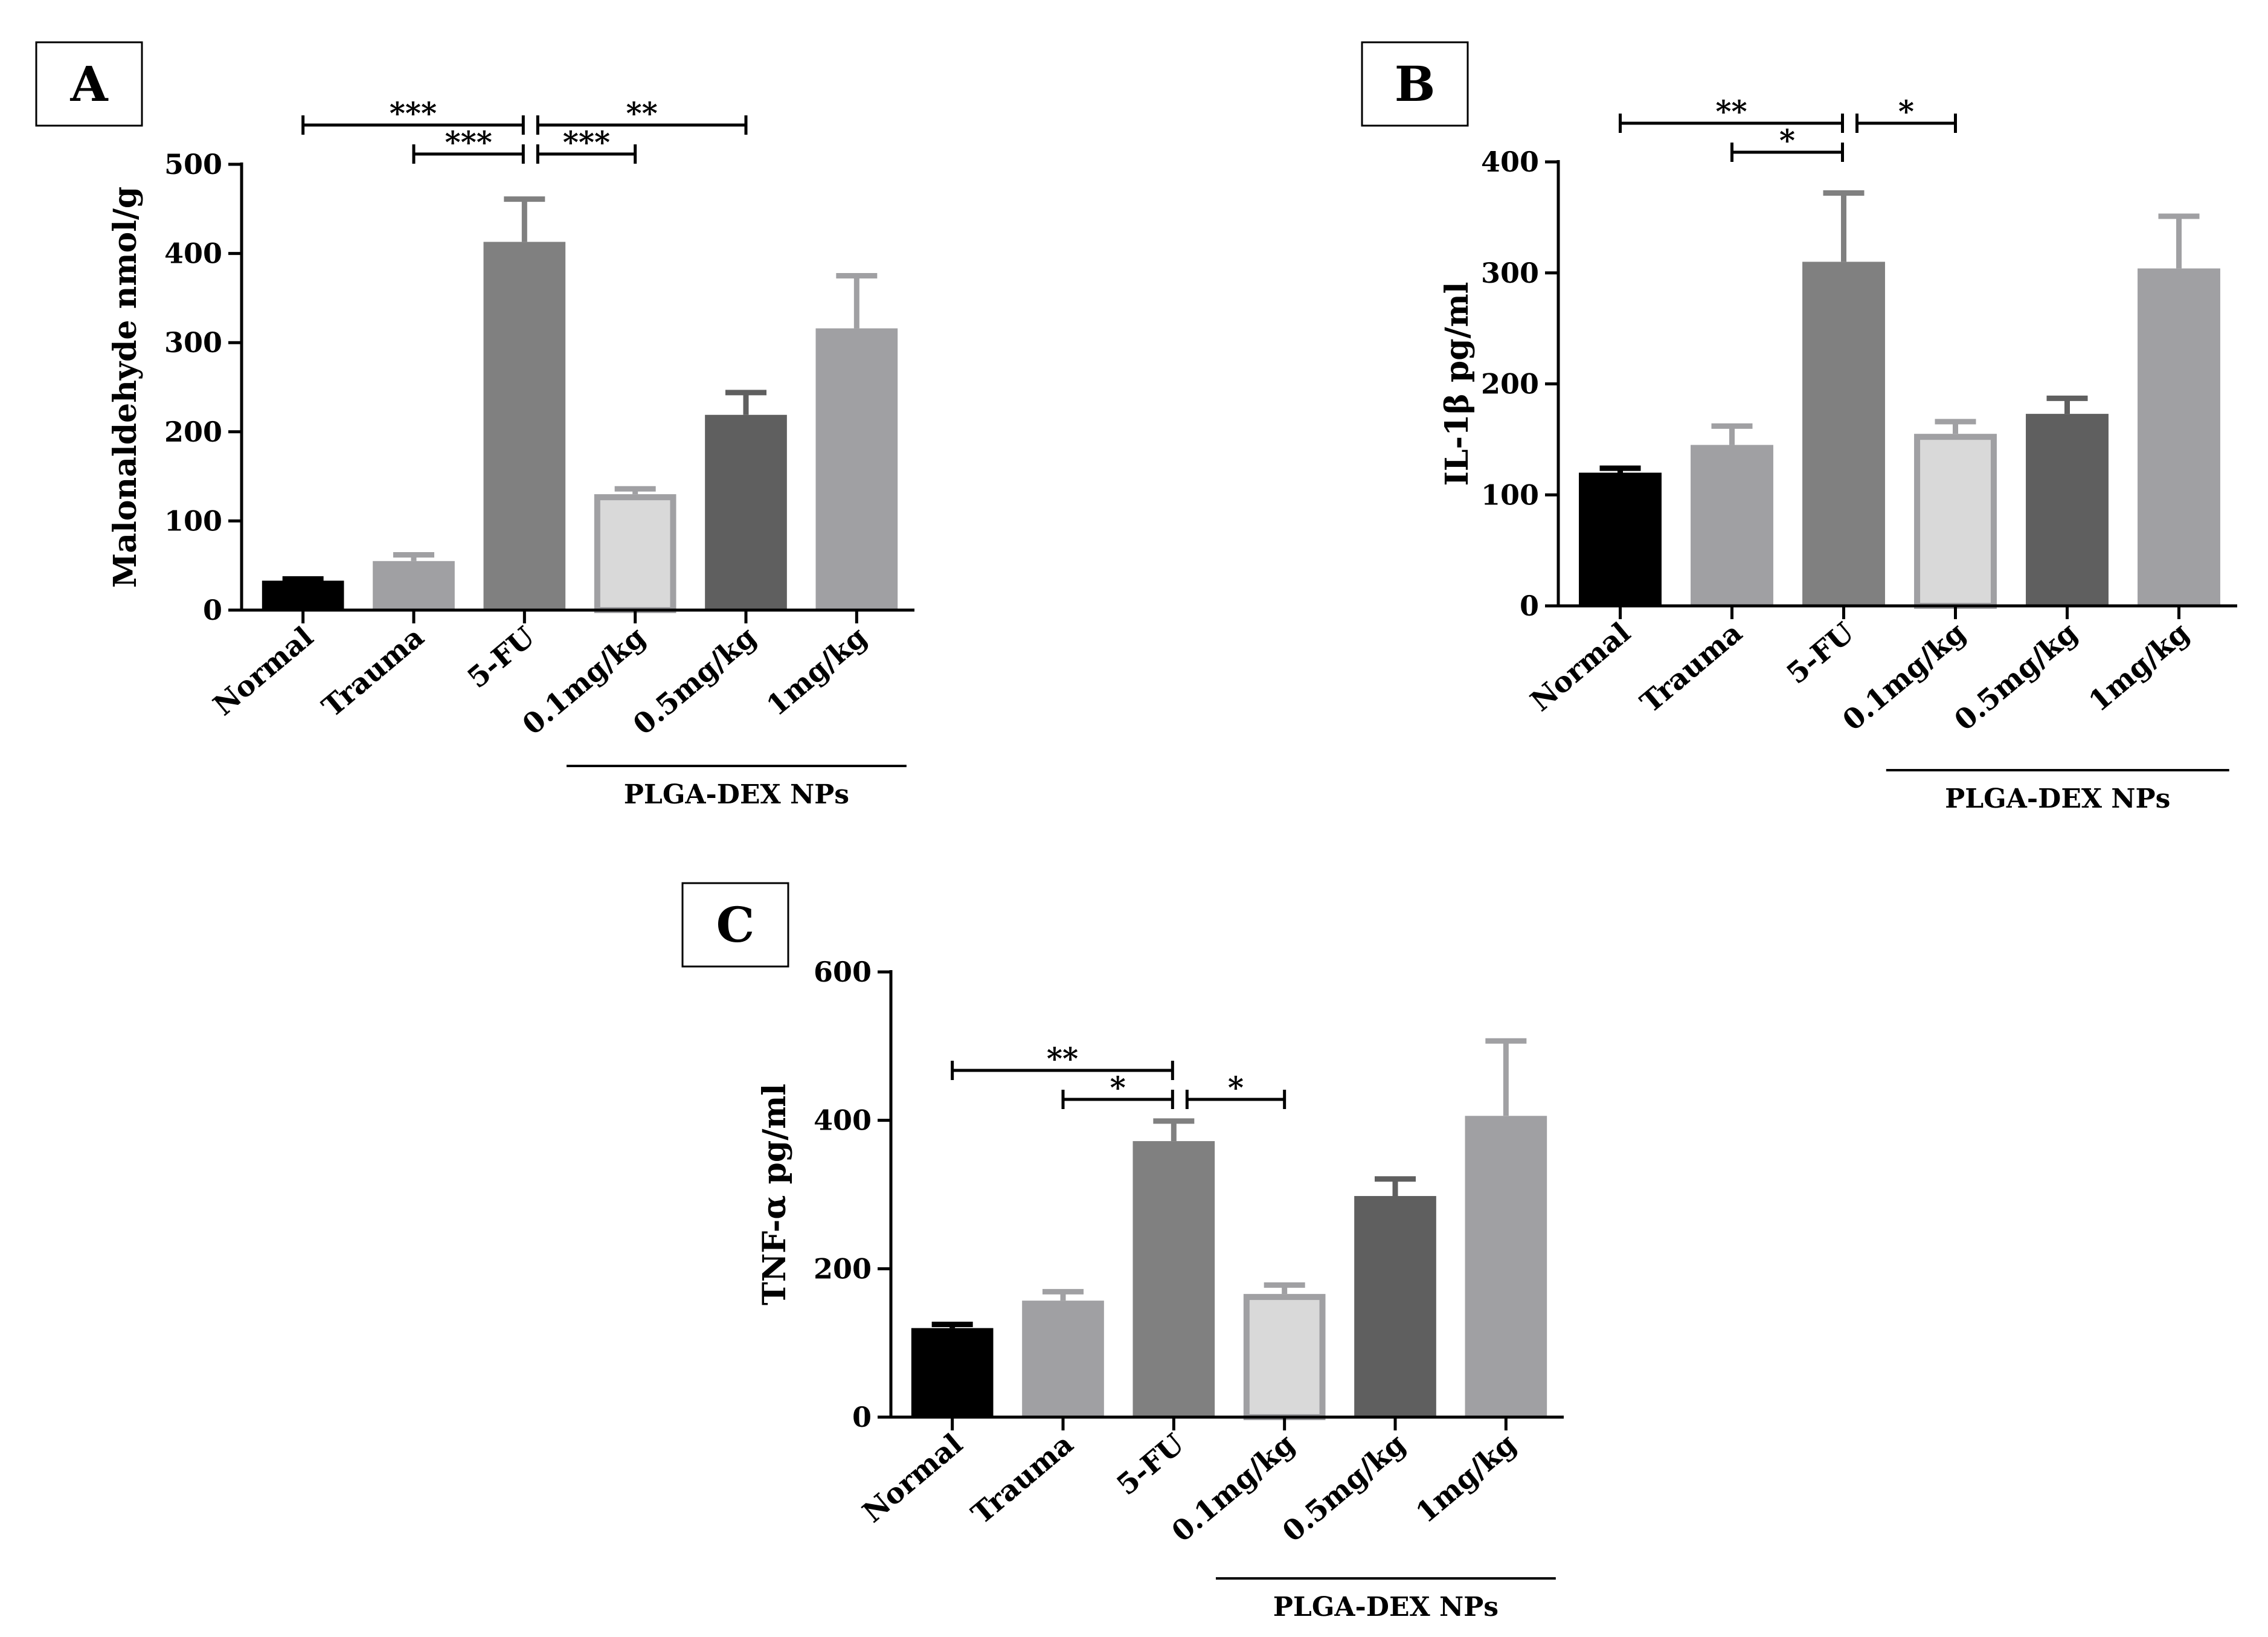 The image size is (2268, 1637). I want to click on y-tick-label: 600, so click(843, 972).